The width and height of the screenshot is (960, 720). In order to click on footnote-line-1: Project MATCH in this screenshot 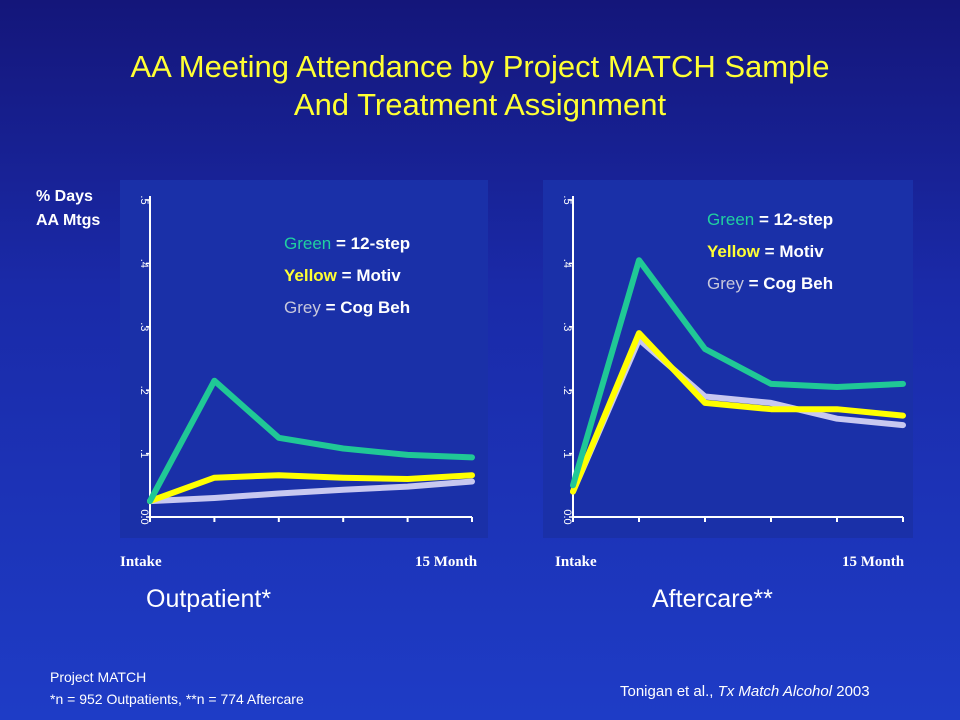, I will do `click(98, 677)`.